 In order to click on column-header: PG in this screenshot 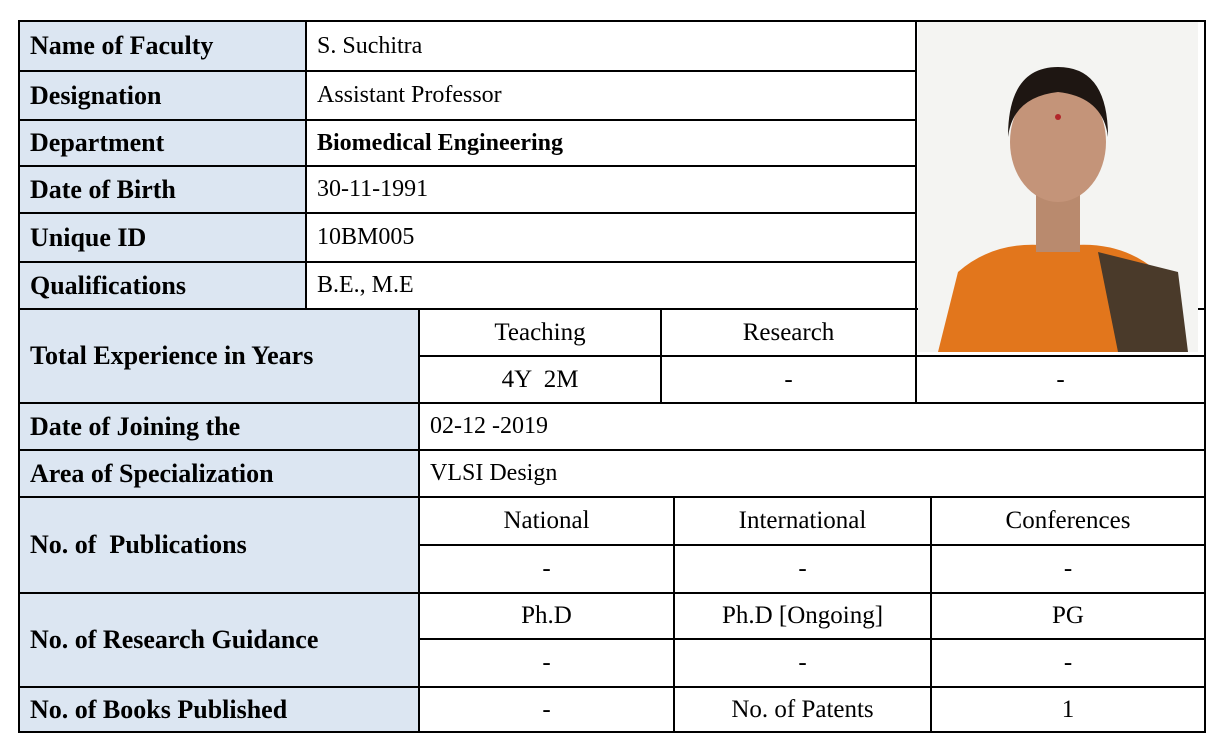, I will do `click(1068, 616)`.